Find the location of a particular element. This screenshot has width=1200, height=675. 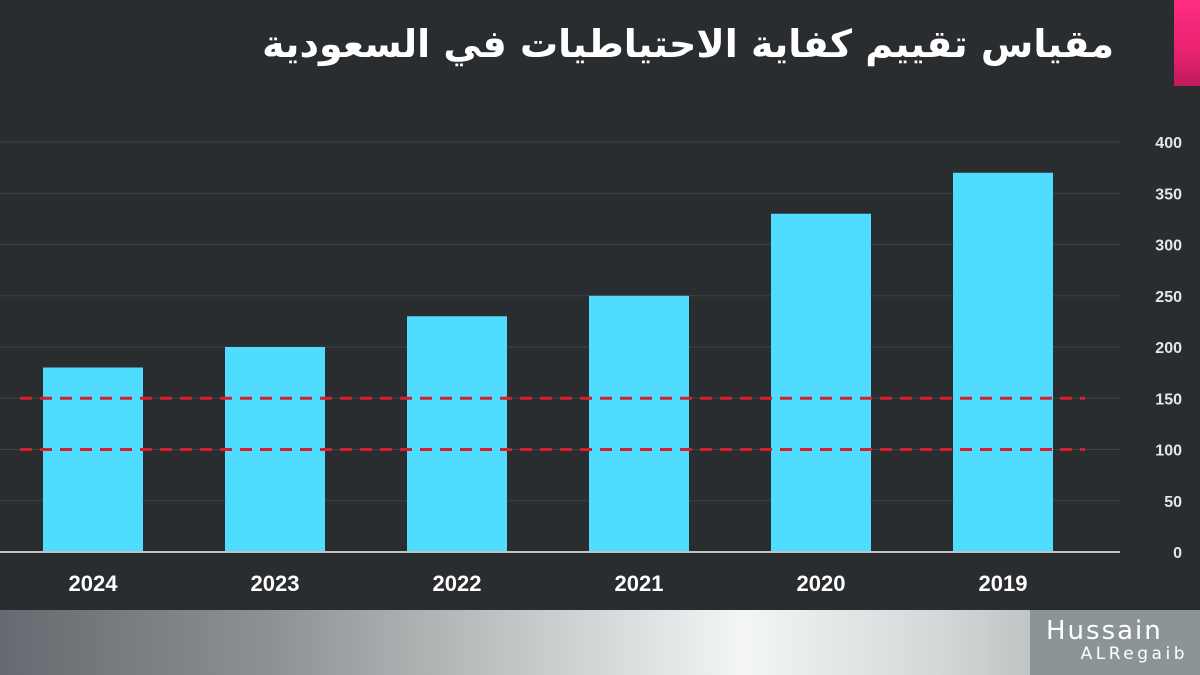

logo-name: Hussain is located at coordinates (1104, 631).